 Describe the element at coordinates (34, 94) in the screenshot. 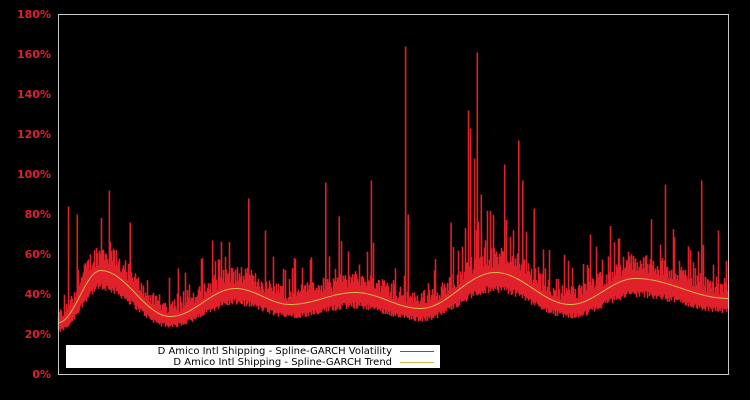

I see `y-tick-label: 140%` at that location.